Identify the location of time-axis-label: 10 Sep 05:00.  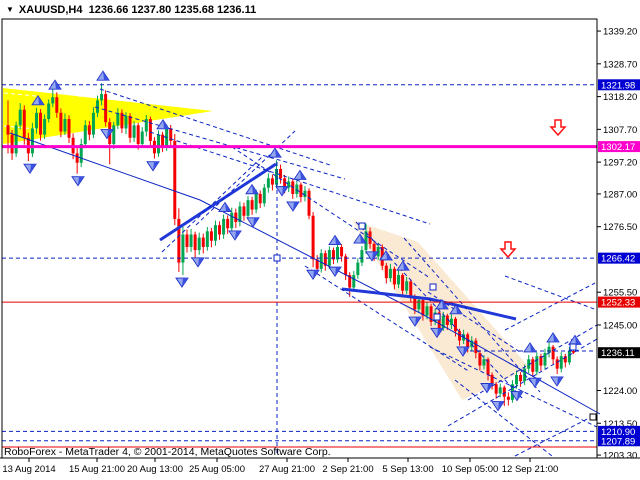
(470, 469).